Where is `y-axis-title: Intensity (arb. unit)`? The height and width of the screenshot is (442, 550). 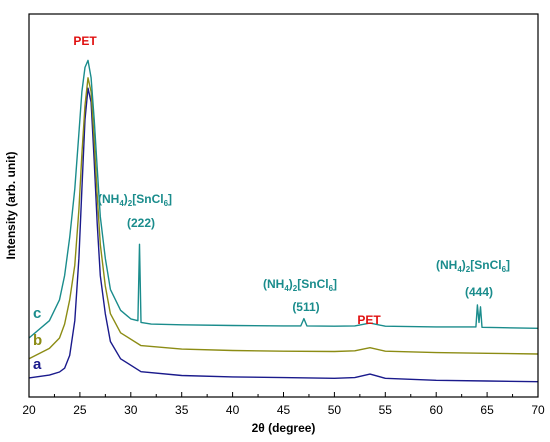 y-axis-title: Intensity (arb. unit) is located at coordinates (11, 205).